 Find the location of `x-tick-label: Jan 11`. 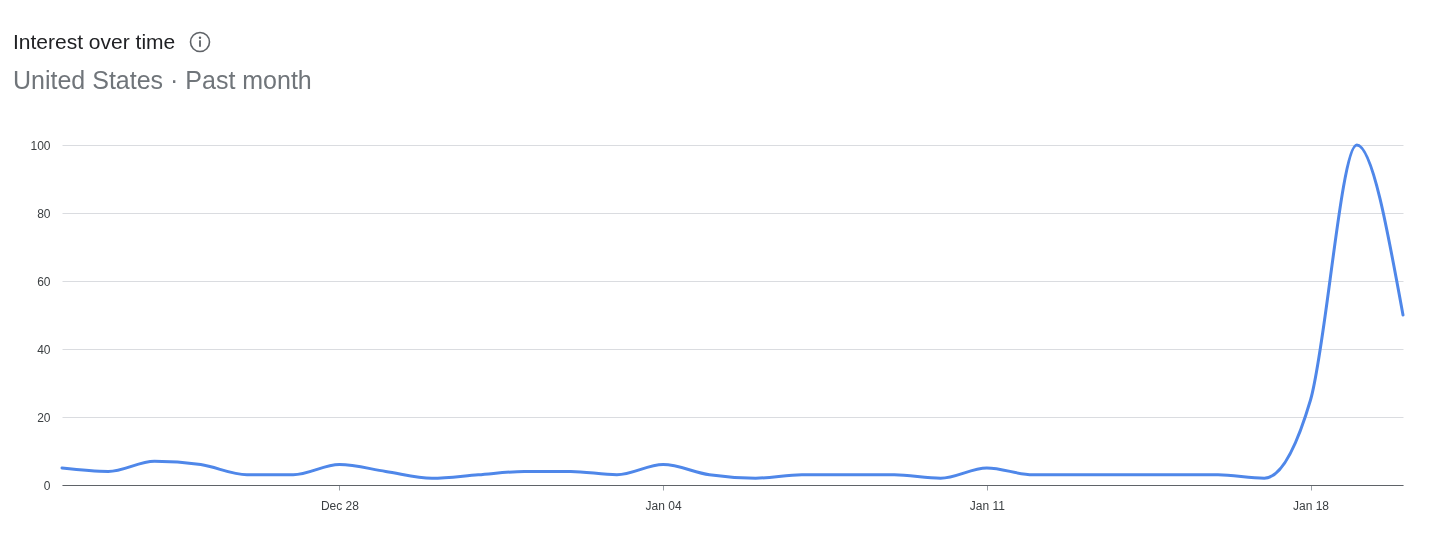

x-tick-label: Jan 11 is located at coordinates (987, 505).